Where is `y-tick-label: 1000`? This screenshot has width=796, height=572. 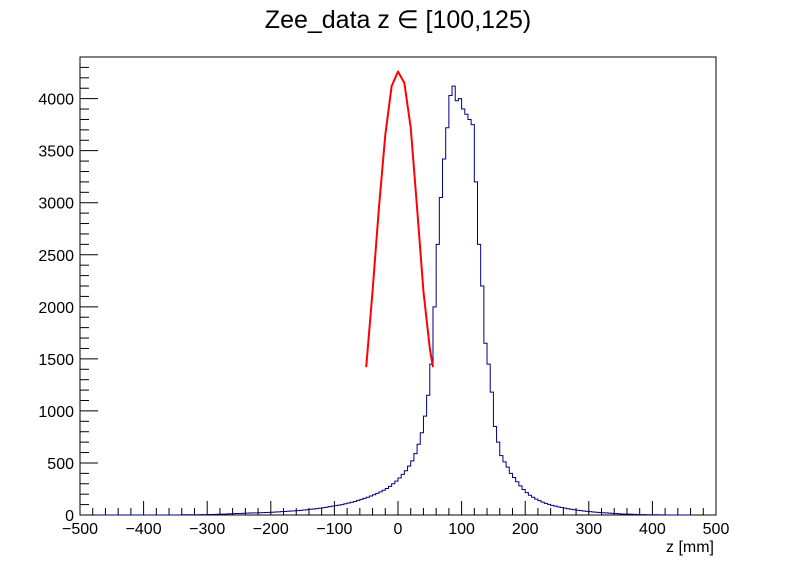 y-tick-label: 1000 is located at coordinates (56, 412).